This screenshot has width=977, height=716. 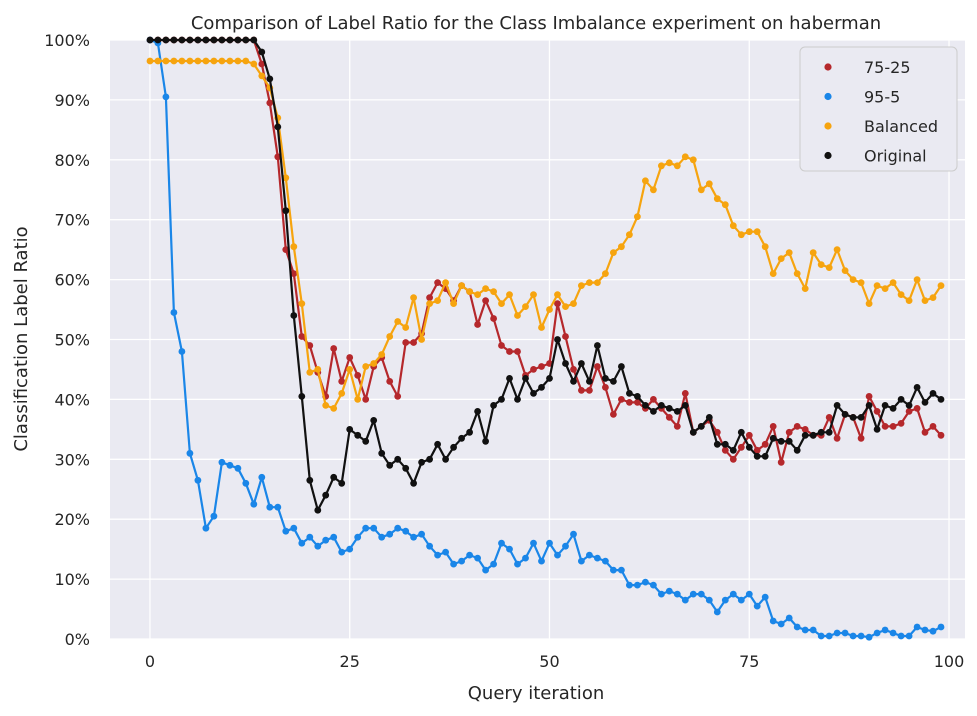 What do you see at coordinates (878, 109) in the screenshot?
I see `legend: 75-25 95-5 Balanced Original` at bounding box center [878, 109].